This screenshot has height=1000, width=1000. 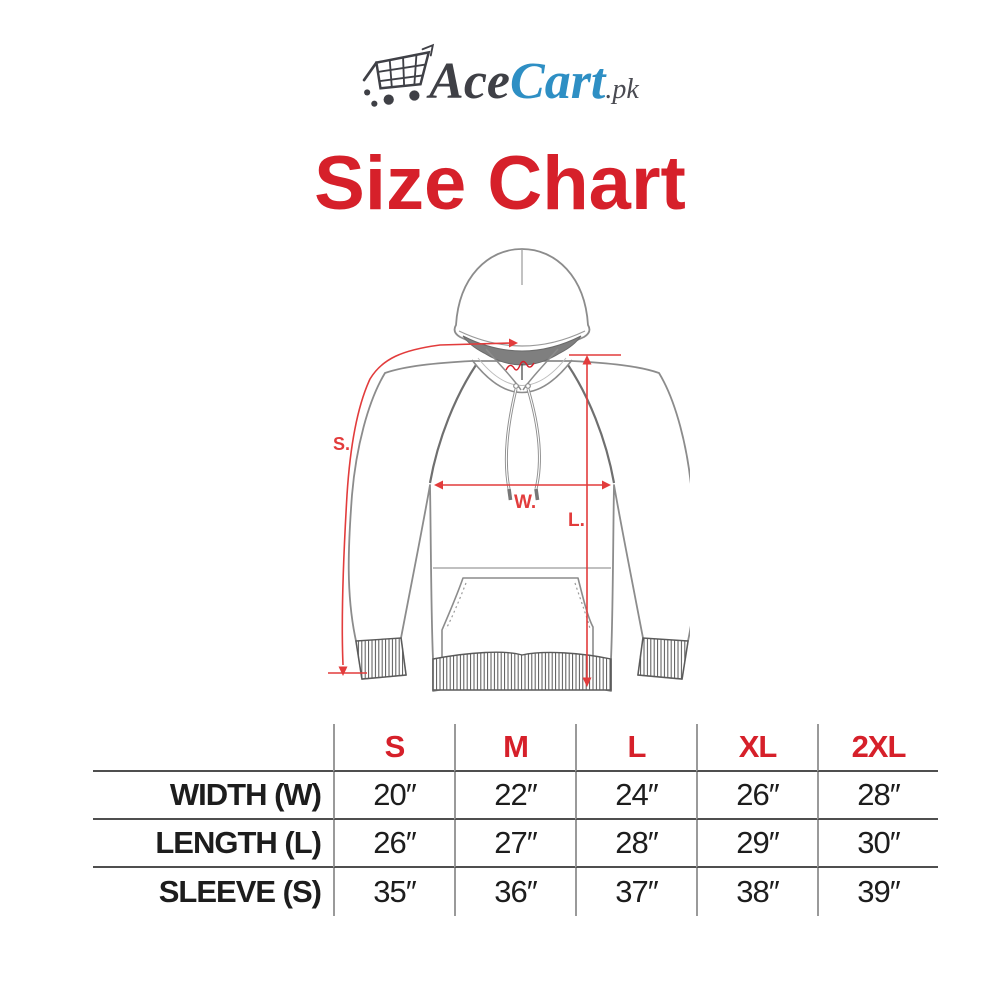 I want to click on grommet-right, so click(x=528, y=386).